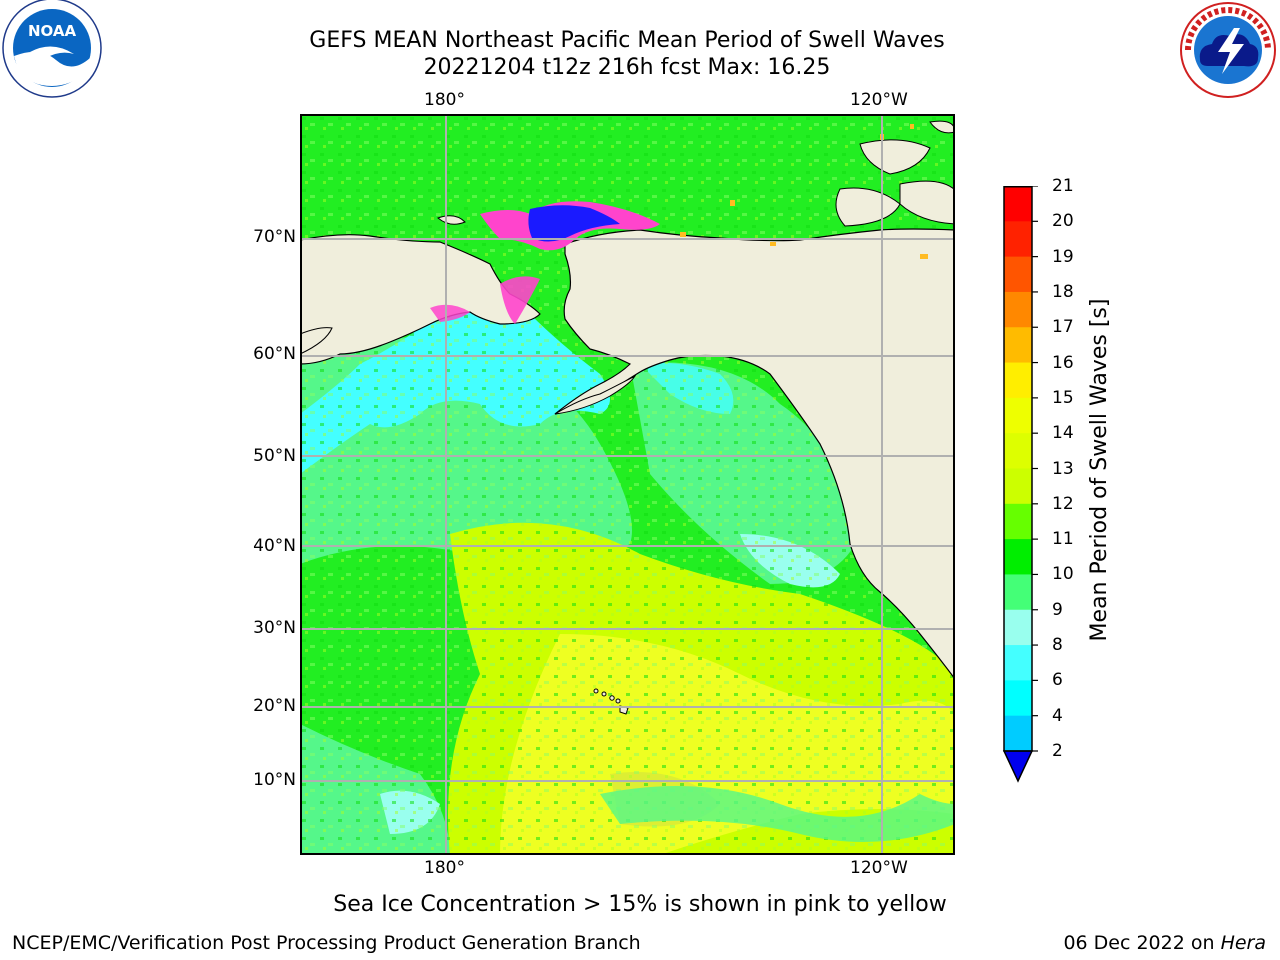  Describe the element at coordinates (444, 100) in the screenshot. I see `lon-label-top-180: 180°` at that location.